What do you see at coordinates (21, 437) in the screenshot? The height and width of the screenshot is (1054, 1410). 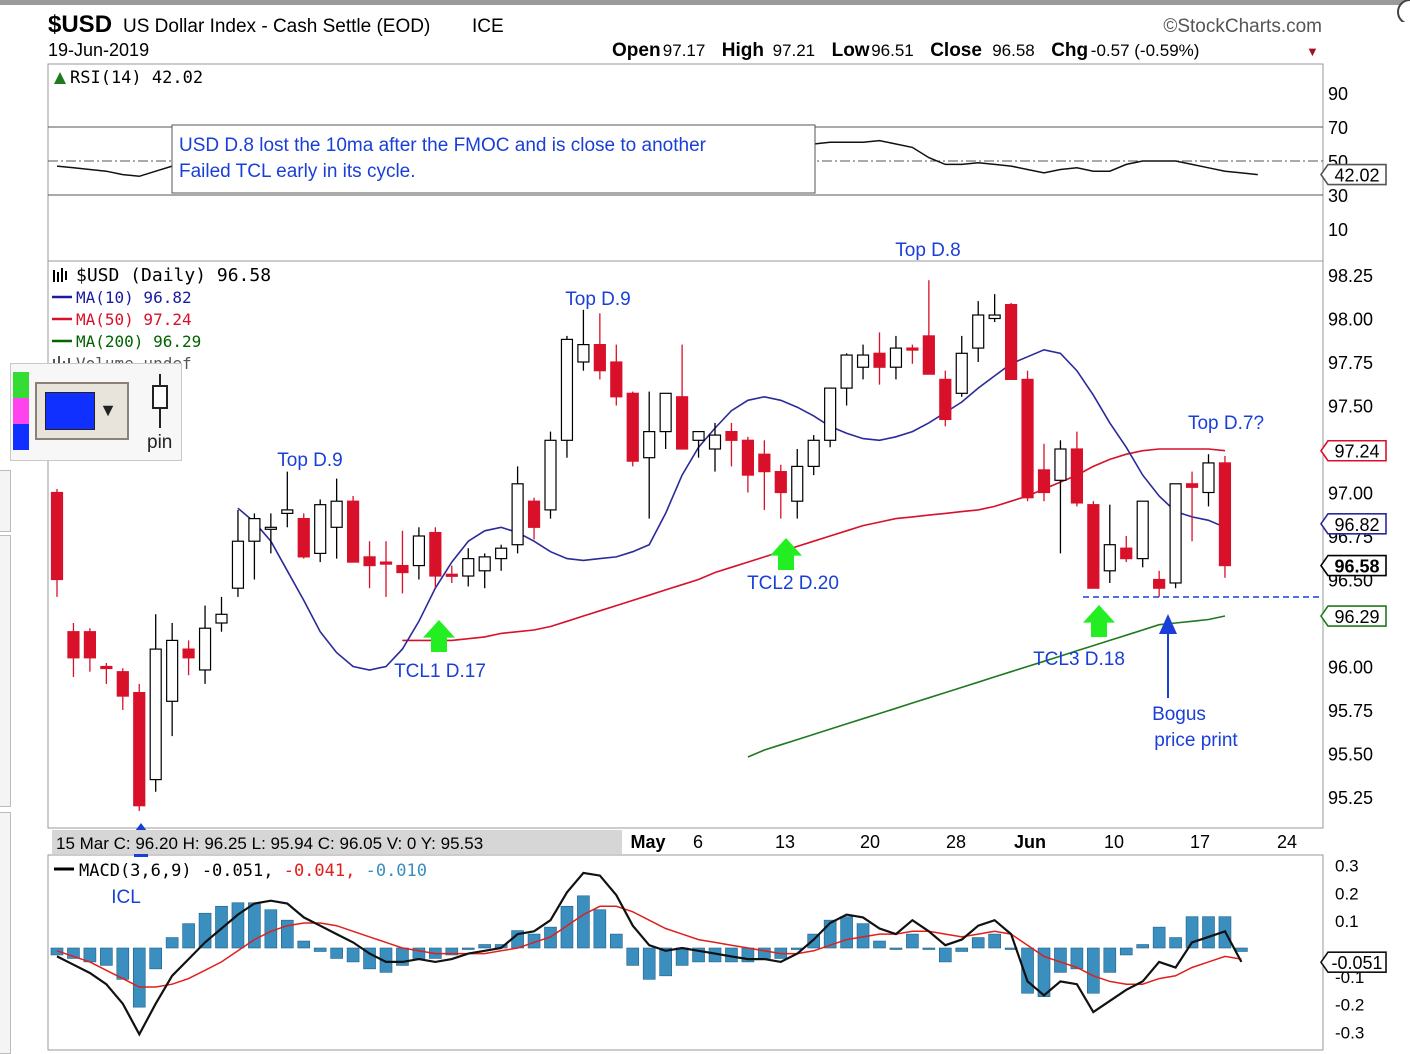 I see `blue-swatch` at bounding box center [21, 437].